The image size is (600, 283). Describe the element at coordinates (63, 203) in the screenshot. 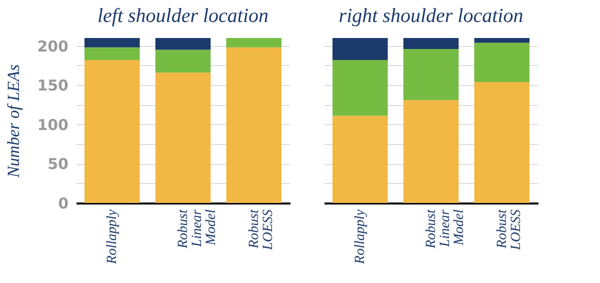

I see `y-tick-label: 0` at that location.